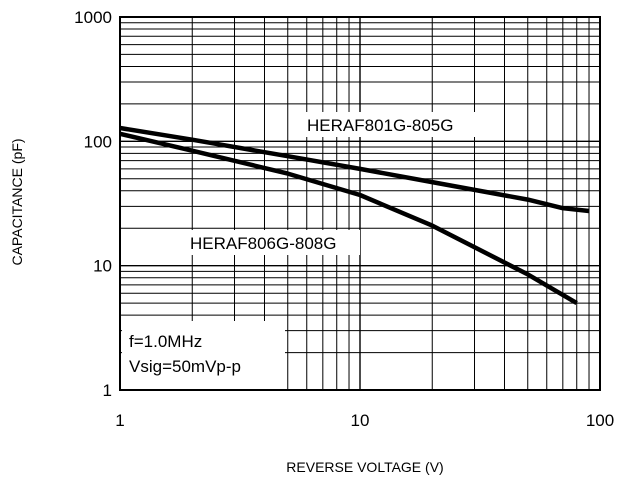  Describe the element at coordinates (119, 420) in the screenshot. I see `x-tick-label: 1` at that location.